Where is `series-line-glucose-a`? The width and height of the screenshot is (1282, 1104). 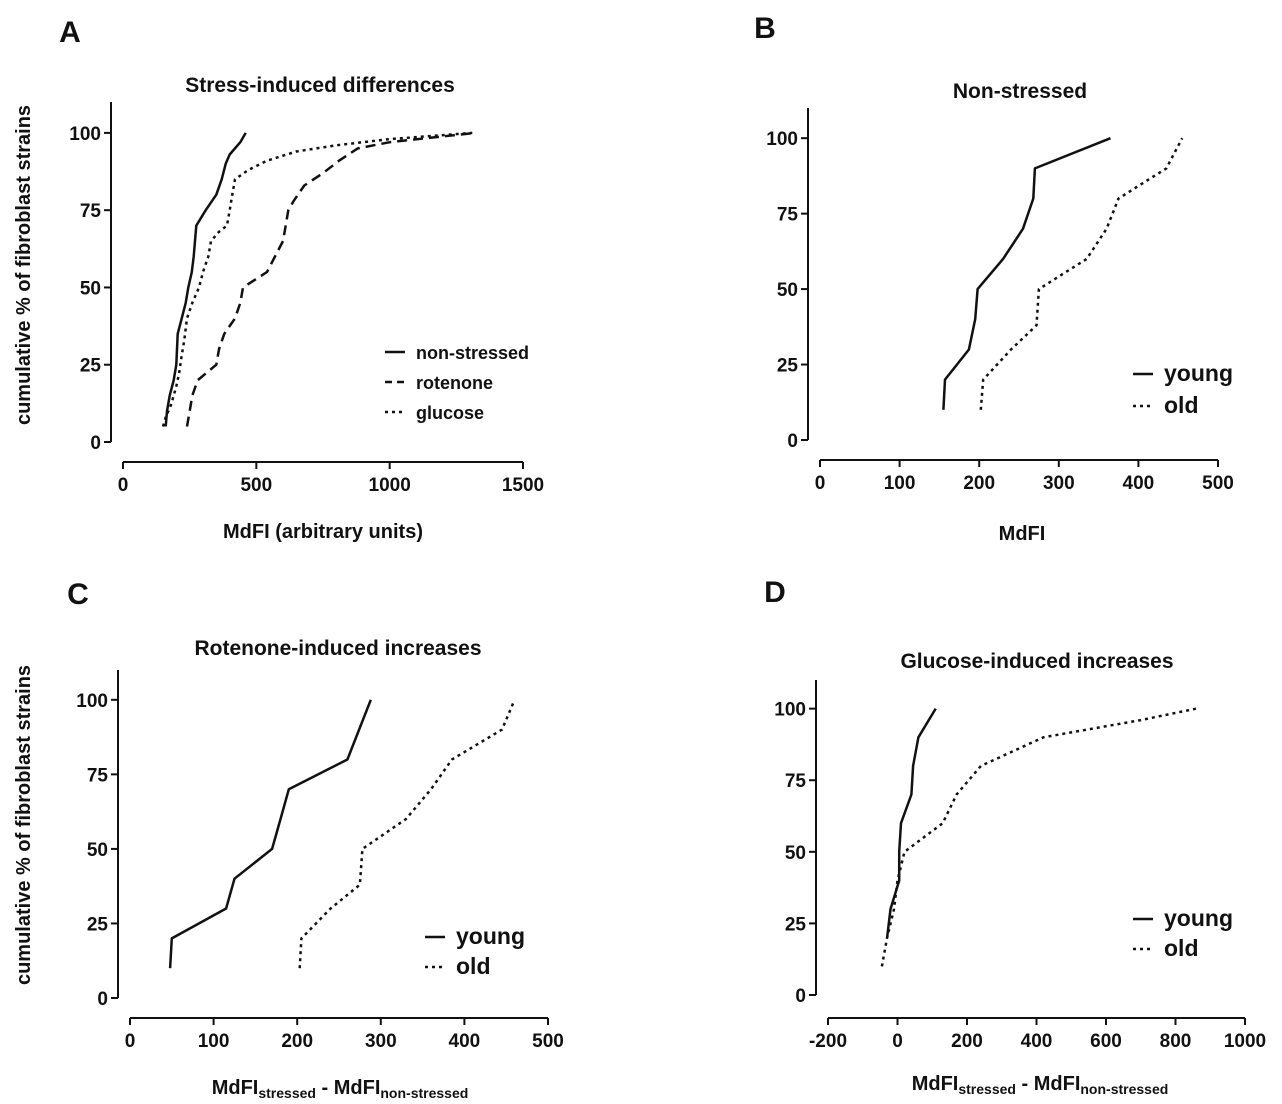 series-line-glucose-a is located at coordinates (317, 279).